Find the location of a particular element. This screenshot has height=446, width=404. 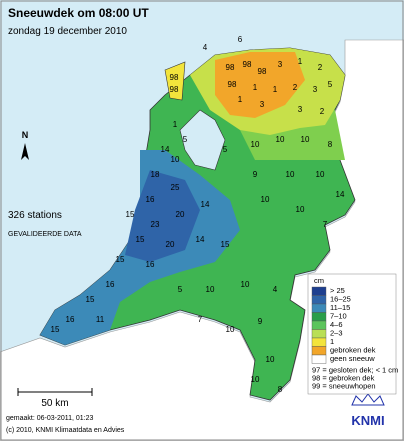

legend-label: 16–25 is located at coordinates (340, 299).